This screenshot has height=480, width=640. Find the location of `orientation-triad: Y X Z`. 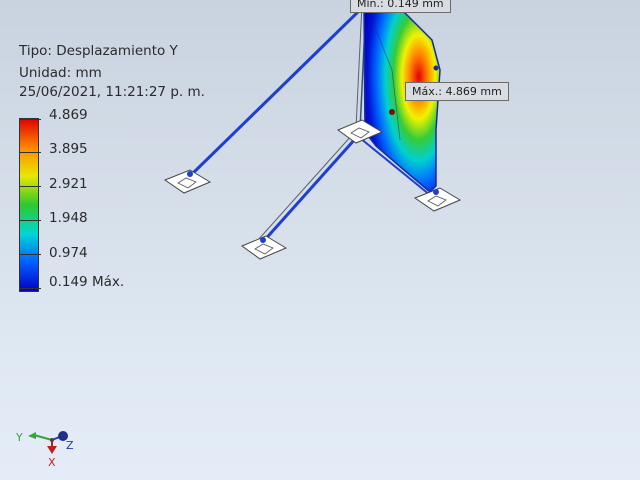

orientation-triad: Y X Z is located at coordinates (49, 446).